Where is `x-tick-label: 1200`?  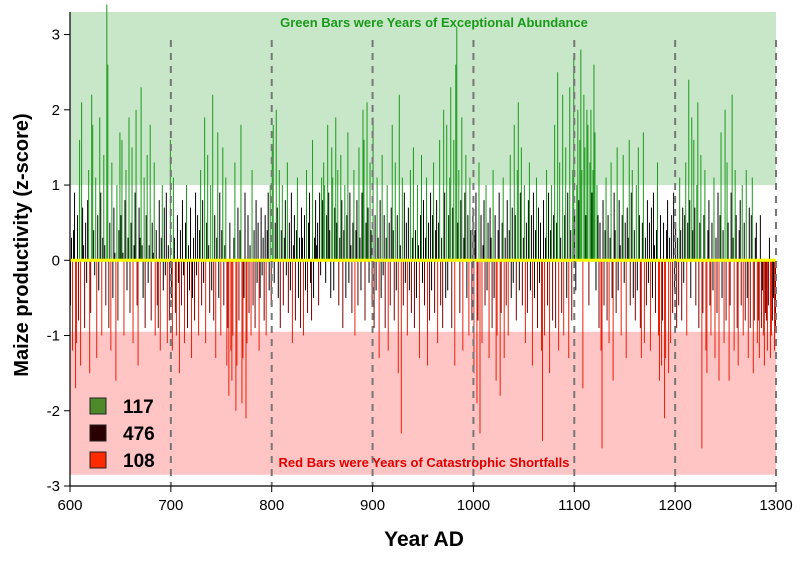
x-tick-label: 1200 is located at coordinates (674, 505).